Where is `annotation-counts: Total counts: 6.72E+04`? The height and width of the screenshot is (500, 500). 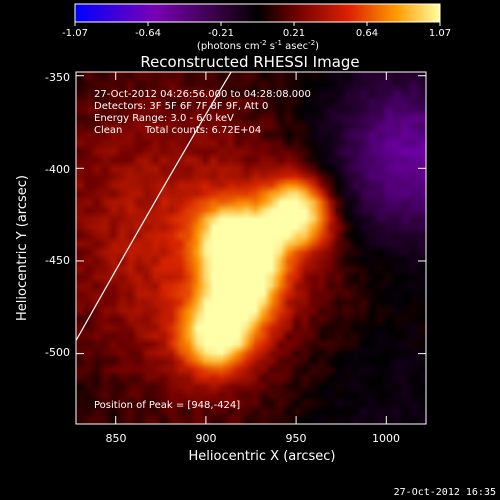 annotation-counts: Total counts: 6.72E+04 is located at coordinates (202, 130).